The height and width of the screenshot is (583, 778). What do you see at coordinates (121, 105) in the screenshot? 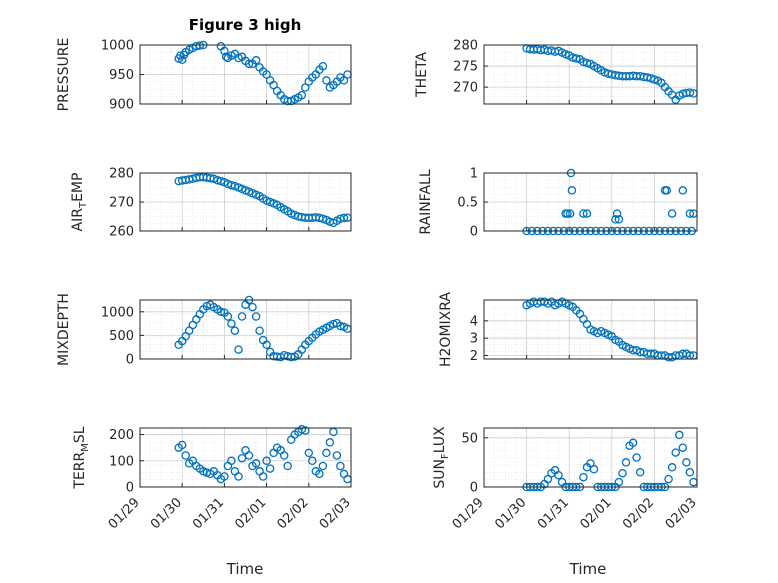
I see `y-tick-label: 900` at bounding box center [121, 105].